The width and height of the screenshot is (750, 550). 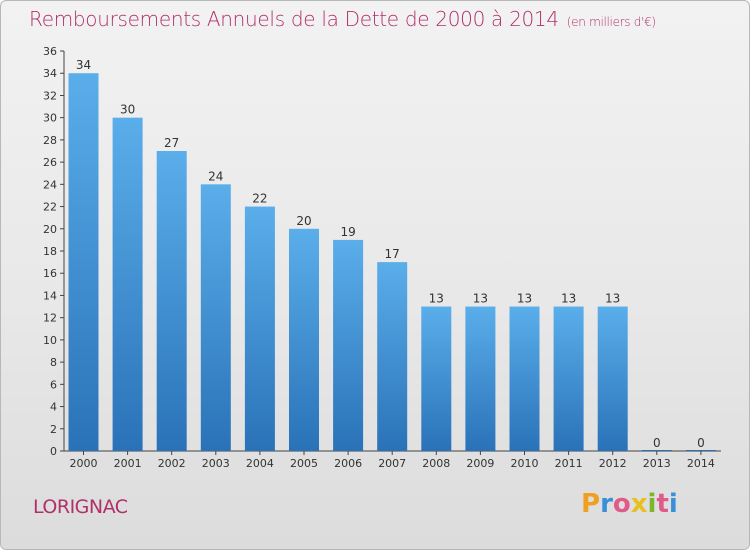 I want to click on x-tick-label-2007: 2007, so click(x=392, y=463).